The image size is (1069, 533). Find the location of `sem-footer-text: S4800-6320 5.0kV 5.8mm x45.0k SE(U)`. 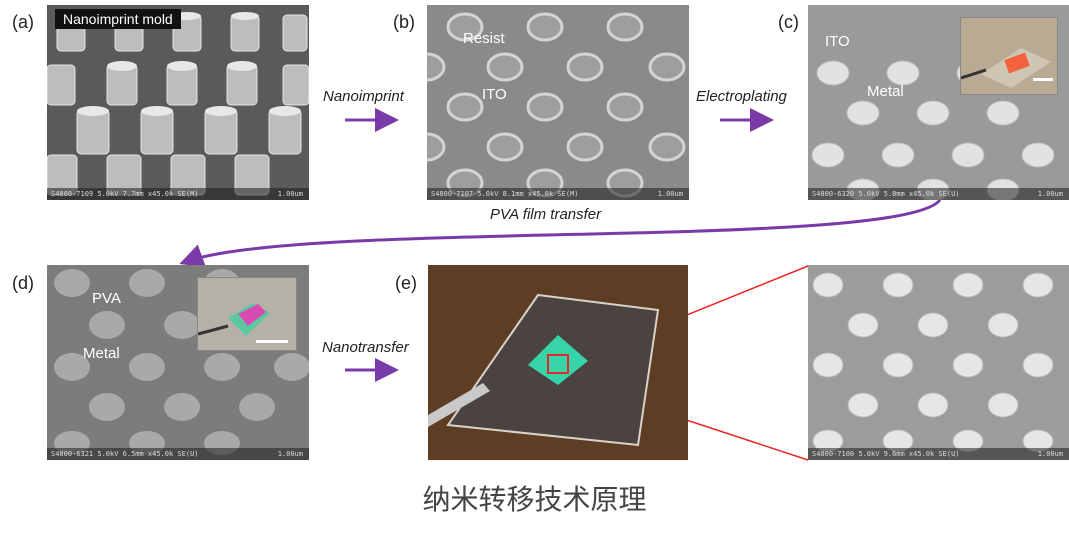

sem-footer-text: S4800-6320 5.0kV 5.8mm x45.0k SE(U) is located at coordinates (886, 194).